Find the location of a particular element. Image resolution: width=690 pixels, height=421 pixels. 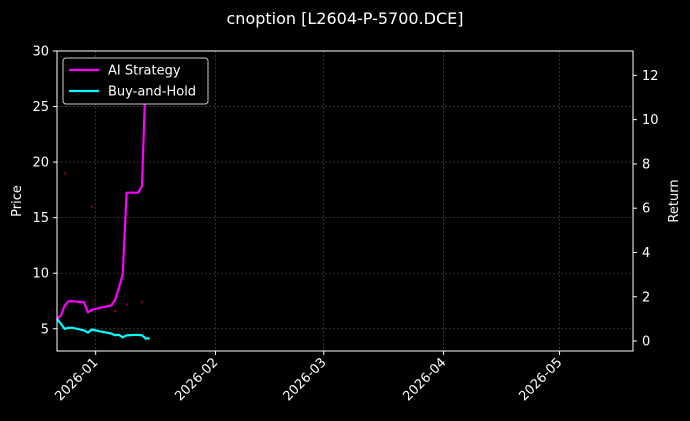

y-tick-label-left: 5 is located at coordinates (45, 329).